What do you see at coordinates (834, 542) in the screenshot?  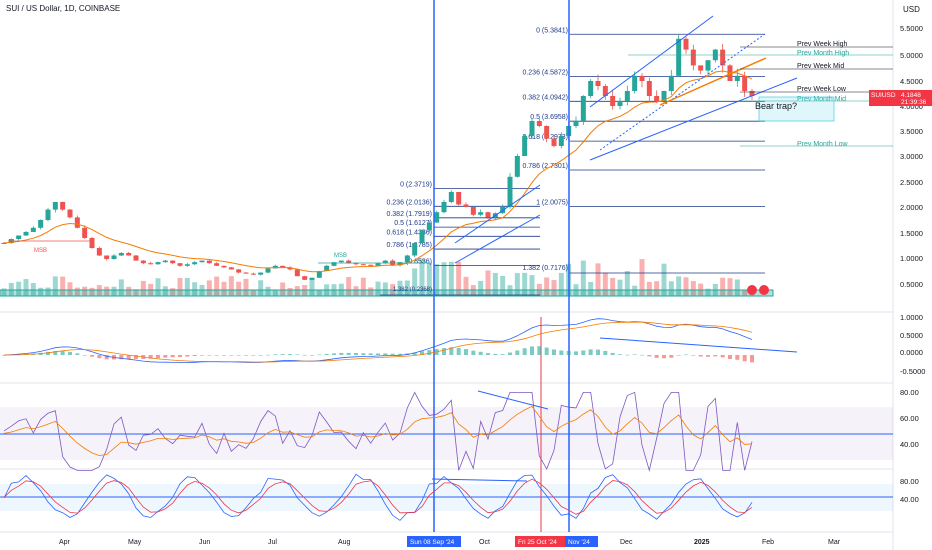 I see `time-axis-tick: Mar` at bounding box center [834, 542].